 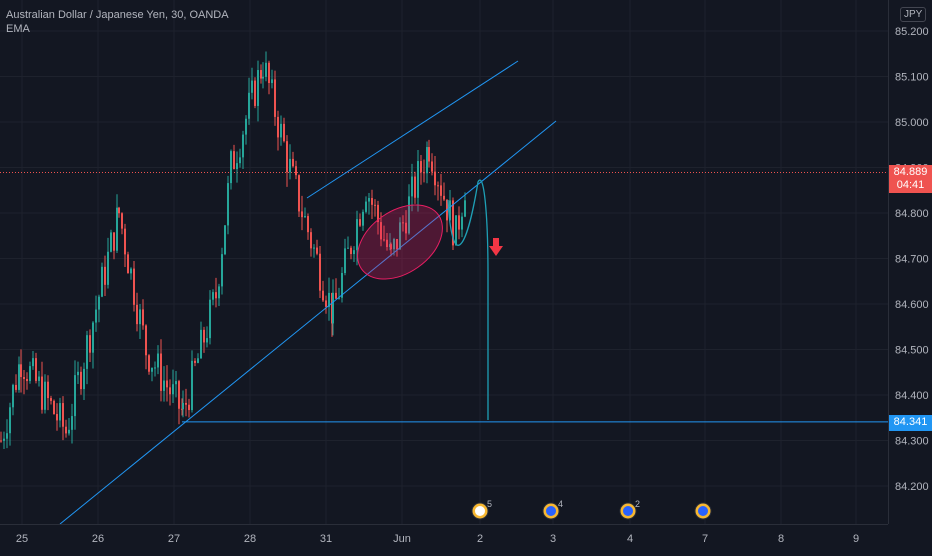 What do you see at coordinates (496, 247) in the screenshot?
I see `down-arrow-icon` at bounding box center [496, 247].